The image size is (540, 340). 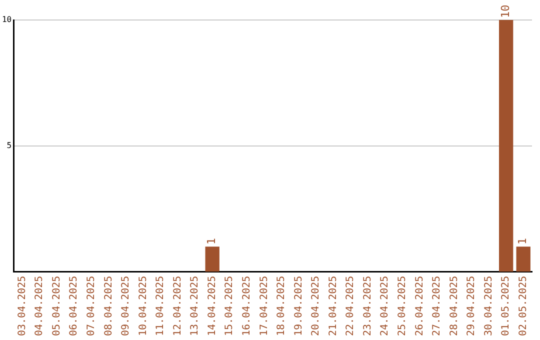 I want to click on x-tick-label: 16.04.2025, so click(x=246, y=306).